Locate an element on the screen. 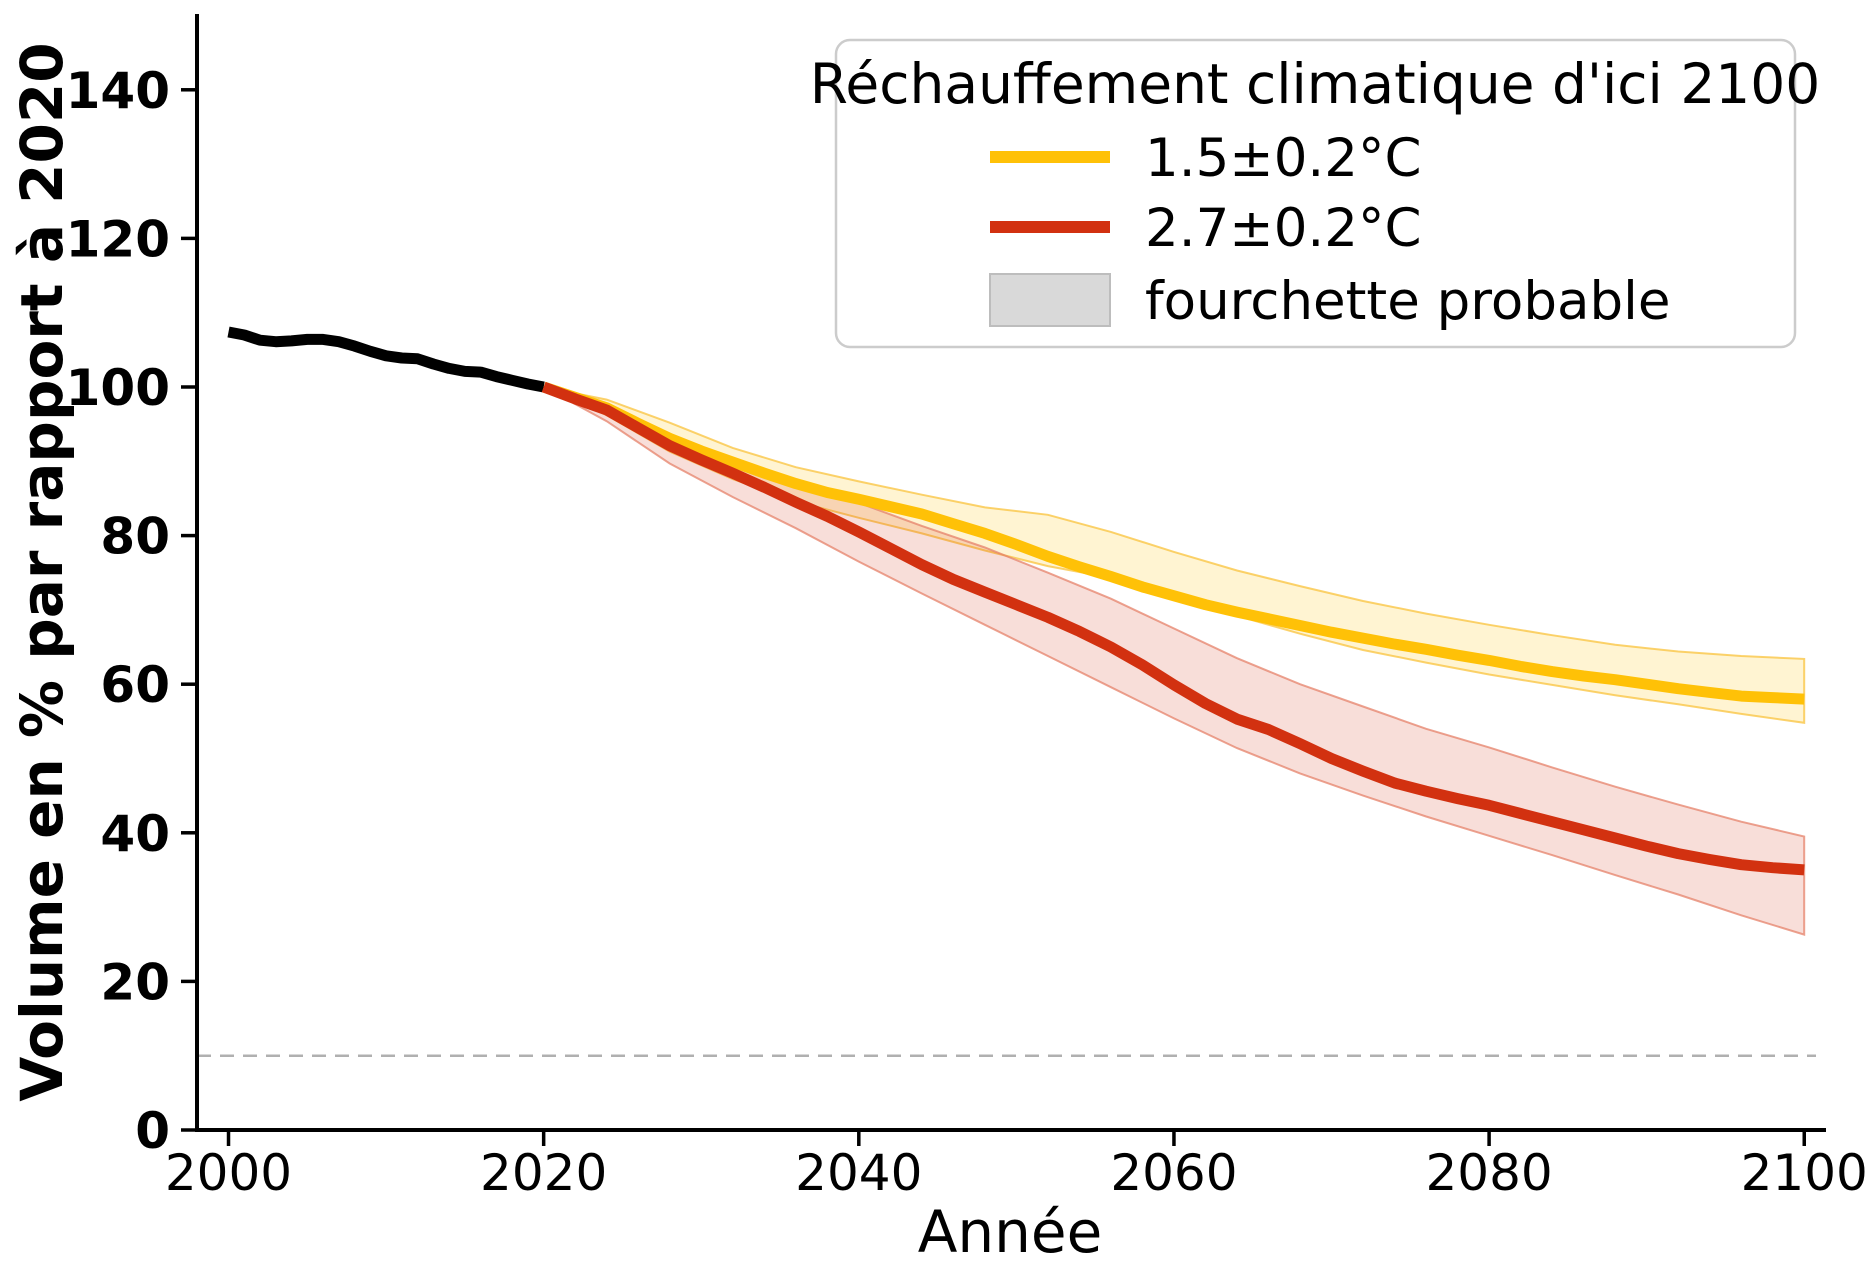 This screenshot has height=1273, width=1867. y-tick-label: 120 is located at coordinates (118, 239).